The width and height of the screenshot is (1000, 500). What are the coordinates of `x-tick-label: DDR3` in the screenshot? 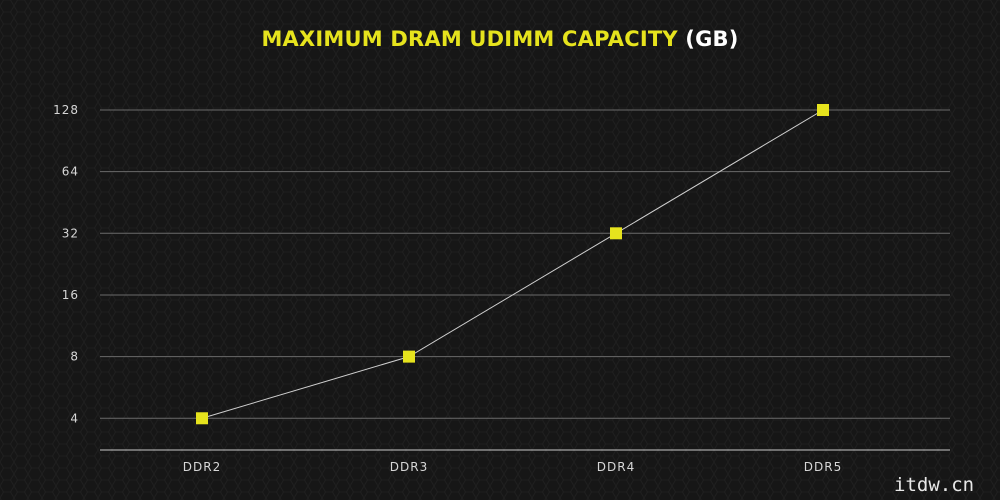 It's located at (409, 467).